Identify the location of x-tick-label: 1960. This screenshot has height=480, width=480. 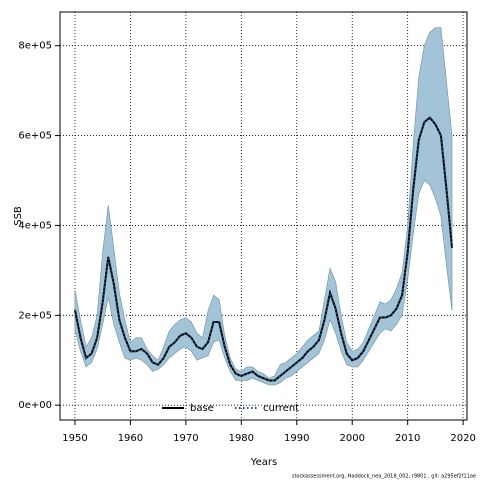
(130, 438).